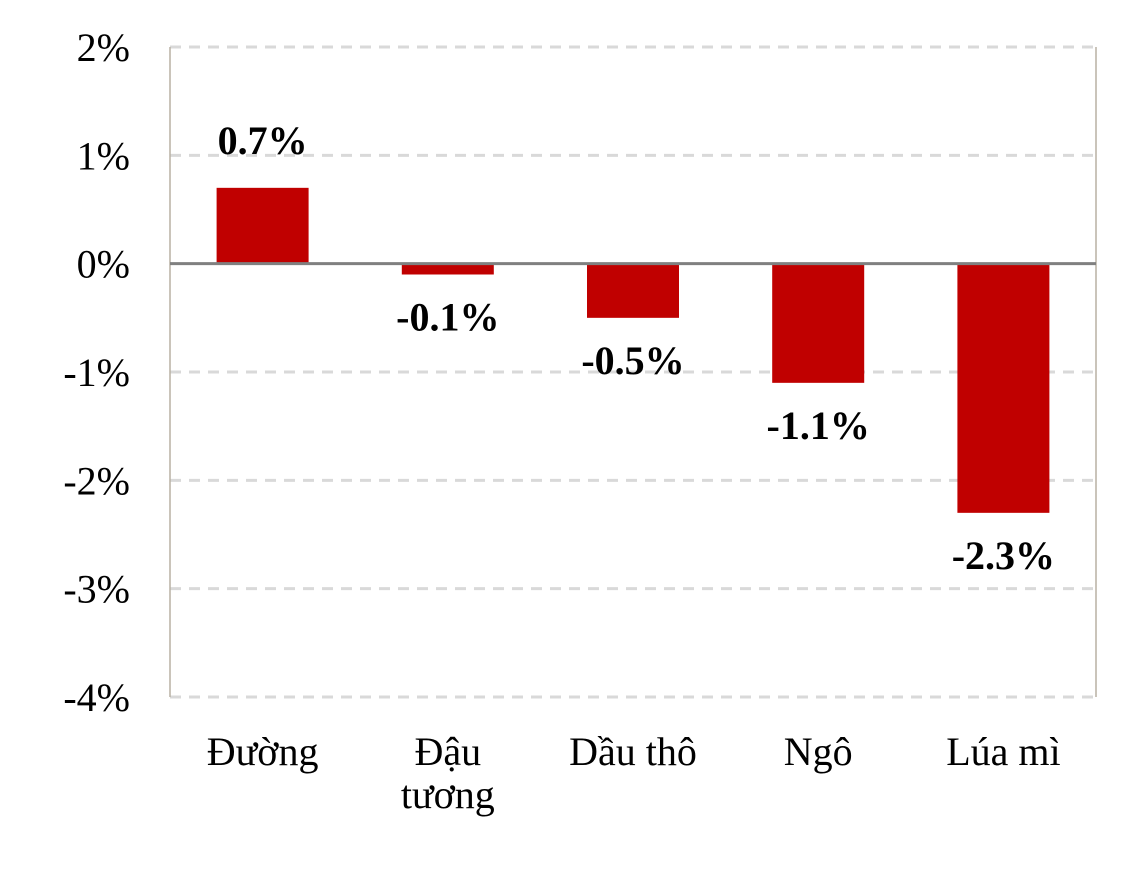  I want to click on category-label: Đậu, so click(447, 751).